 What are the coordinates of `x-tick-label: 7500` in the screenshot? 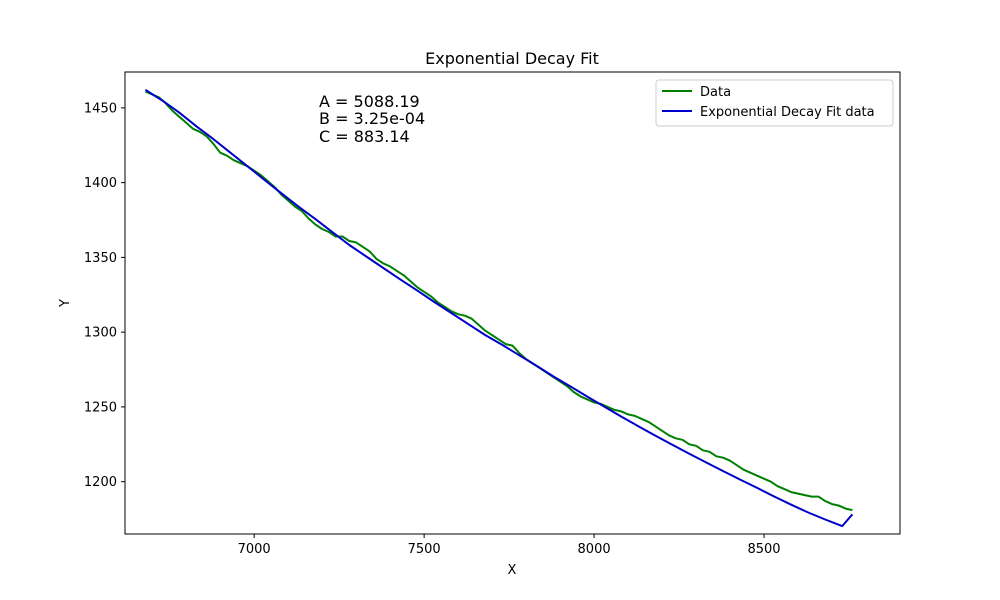 It's located at (424, 549).